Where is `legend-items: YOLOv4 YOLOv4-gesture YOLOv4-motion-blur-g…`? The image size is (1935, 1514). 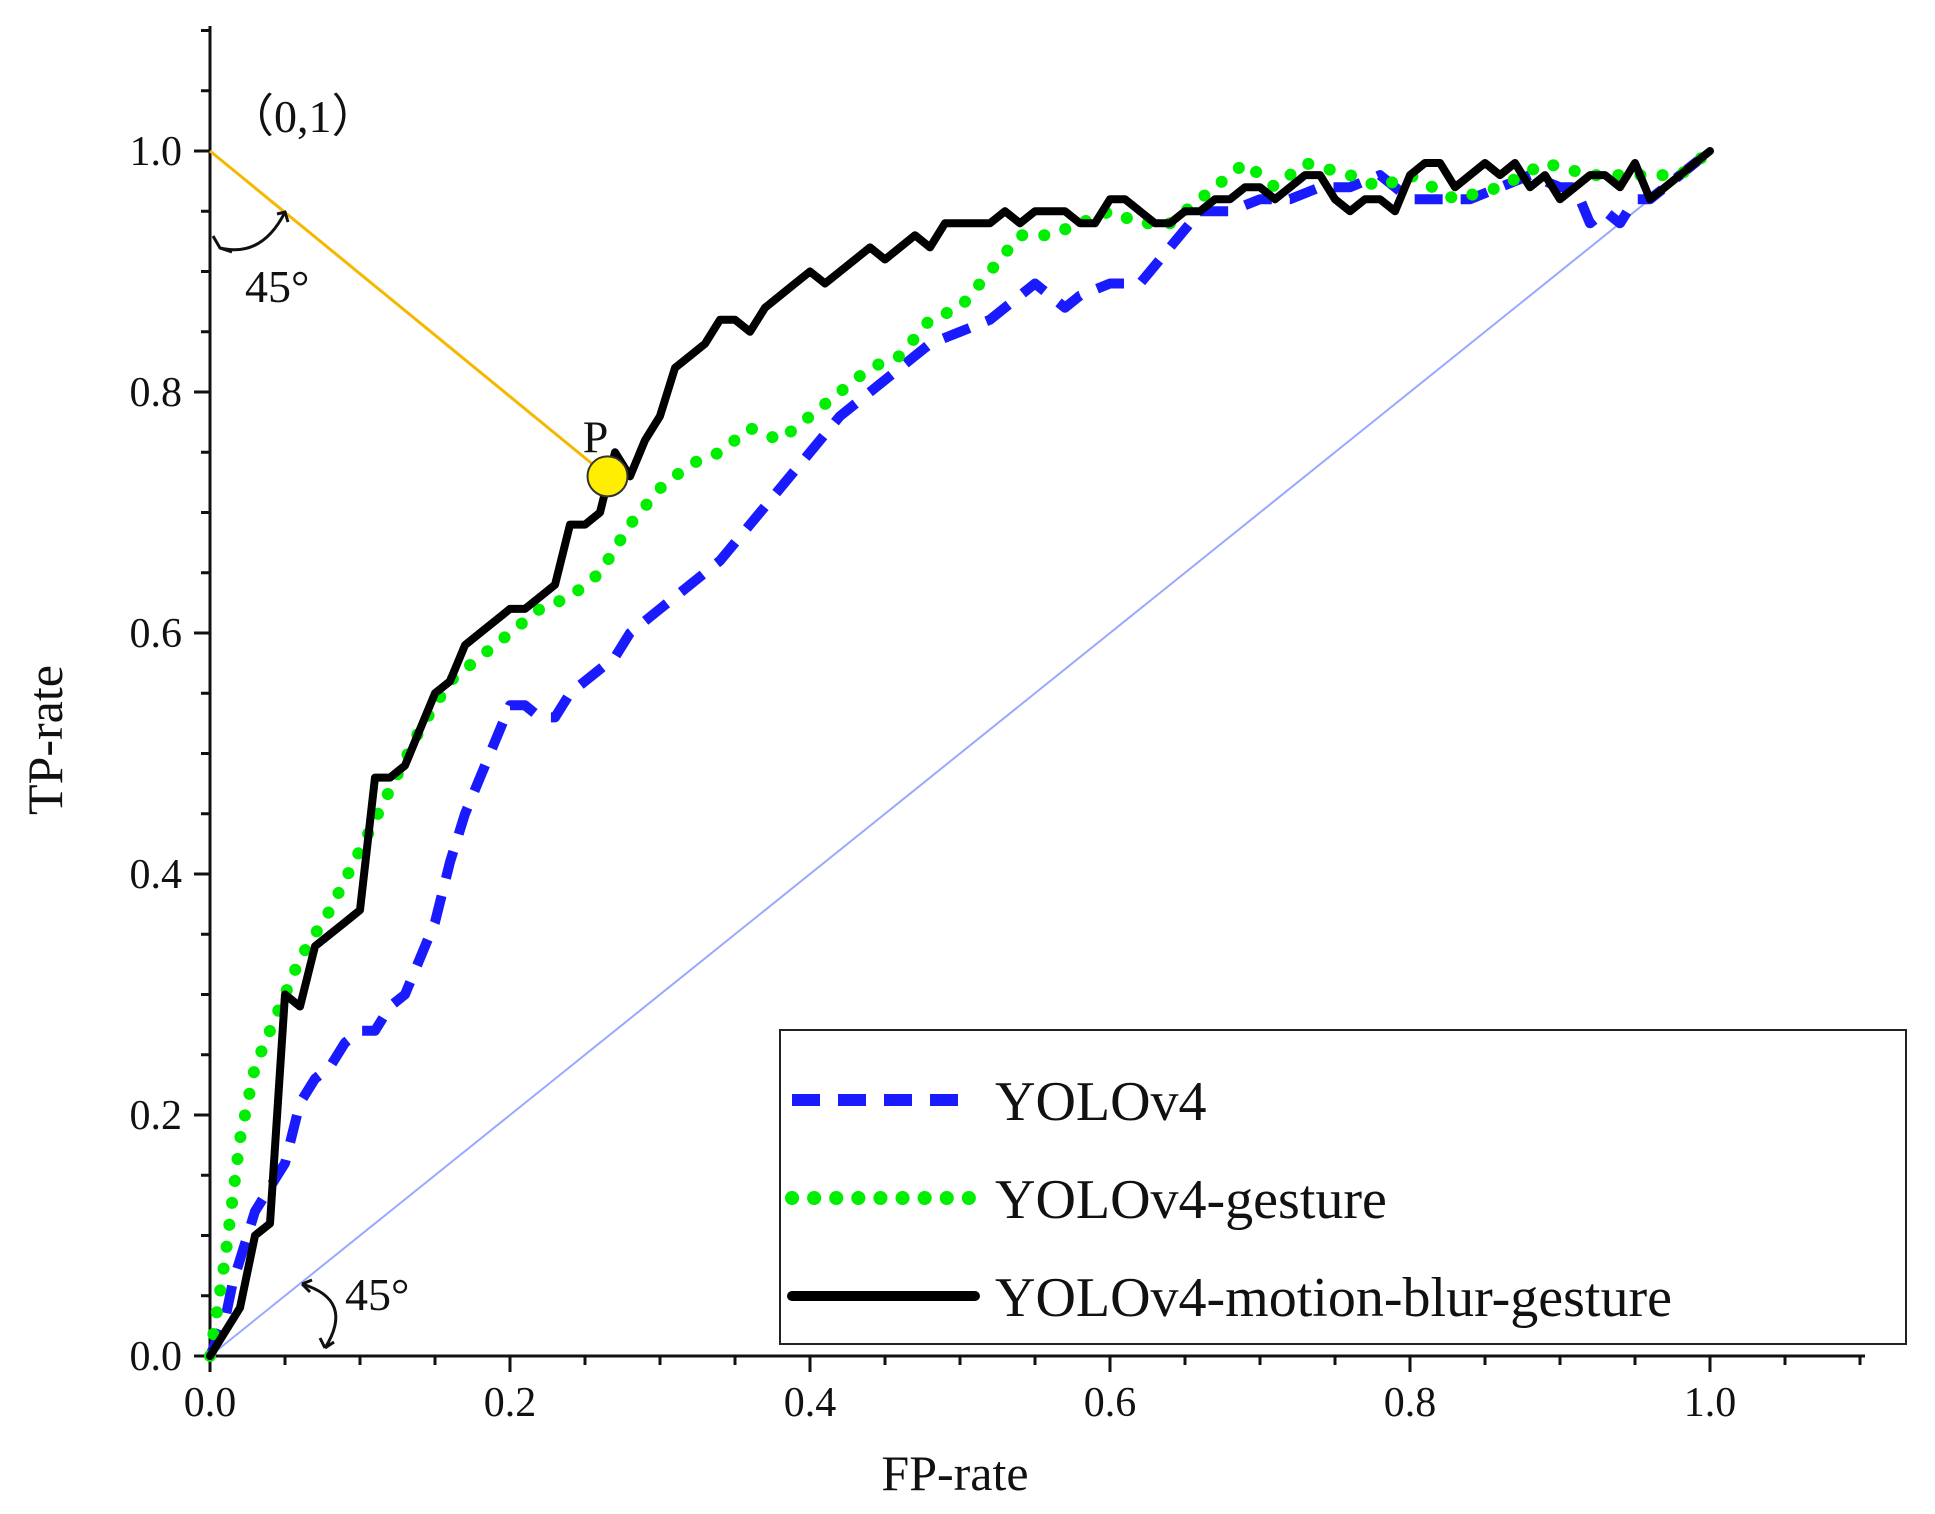
legend-items: YOLOv4 YOLOv4-gesture YOLOv4-motion-blur-g… is located at coordinates (1228, 1200).